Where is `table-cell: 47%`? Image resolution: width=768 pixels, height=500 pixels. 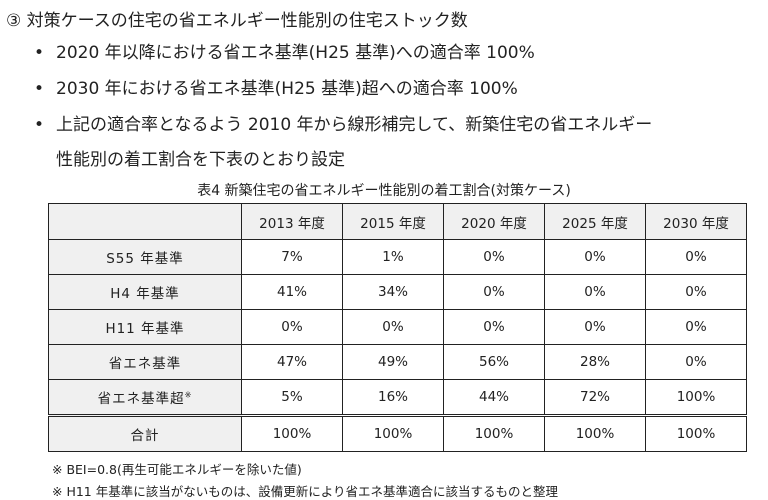 table-cell: 47% is located at coordinates (292, 362).